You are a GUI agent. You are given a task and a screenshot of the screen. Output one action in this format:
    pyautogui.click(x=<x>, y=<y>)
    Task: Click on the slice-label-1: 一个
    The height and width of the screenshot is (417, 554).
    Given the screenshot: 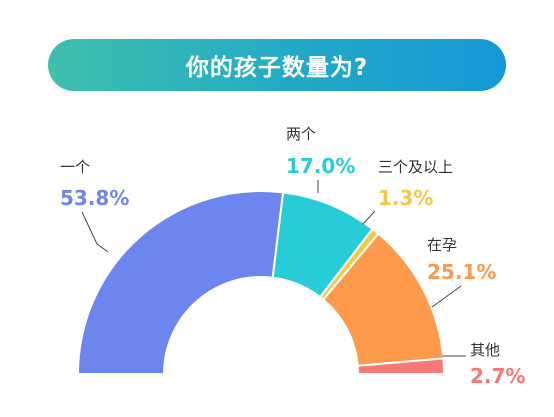 What is the action you would take?
    pyautogui.click(x=75, y=167)
    